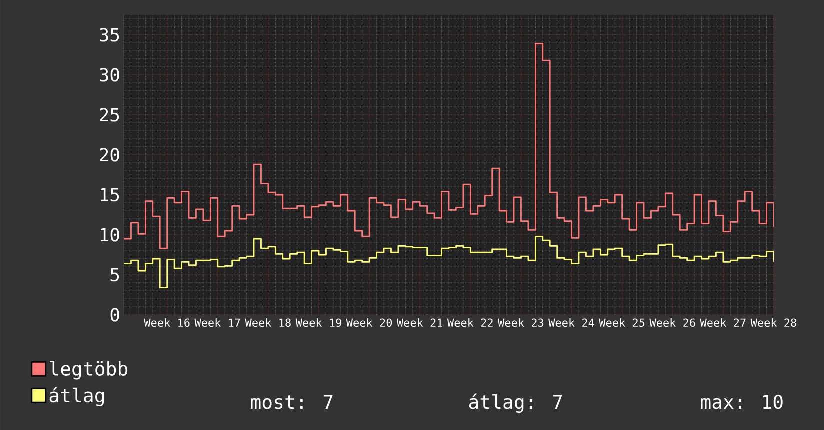  Describe the element at coordinates (115, 315) in the screenshot. I see `y-tick-label: 0` at that location.